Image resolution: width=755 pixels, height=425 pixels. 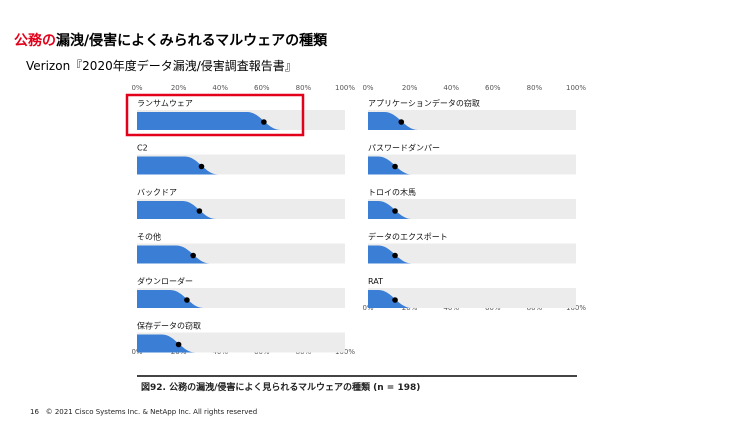 What do you see at coordinates (404, 148) in the screenshot?
I see `panel-label-7: パスワードダンパー` at bounding box center [404, 148].